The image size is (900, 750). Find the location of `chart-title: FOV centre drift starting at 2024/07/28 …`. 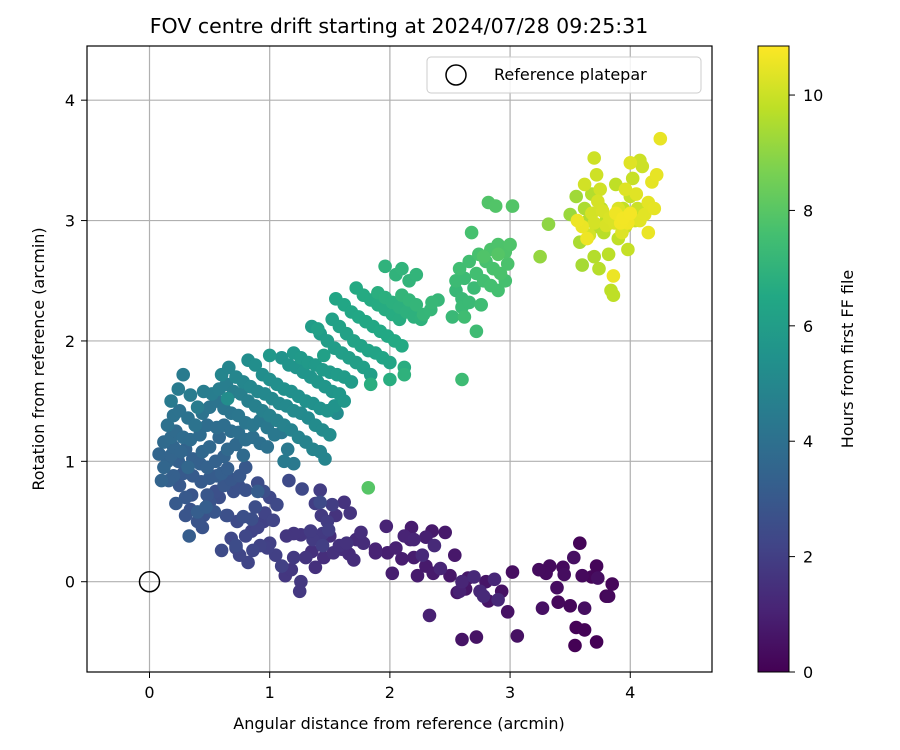

chart-title: FOV centre drift starting at 2024/07/28 … is located at coordinates (399, 26).